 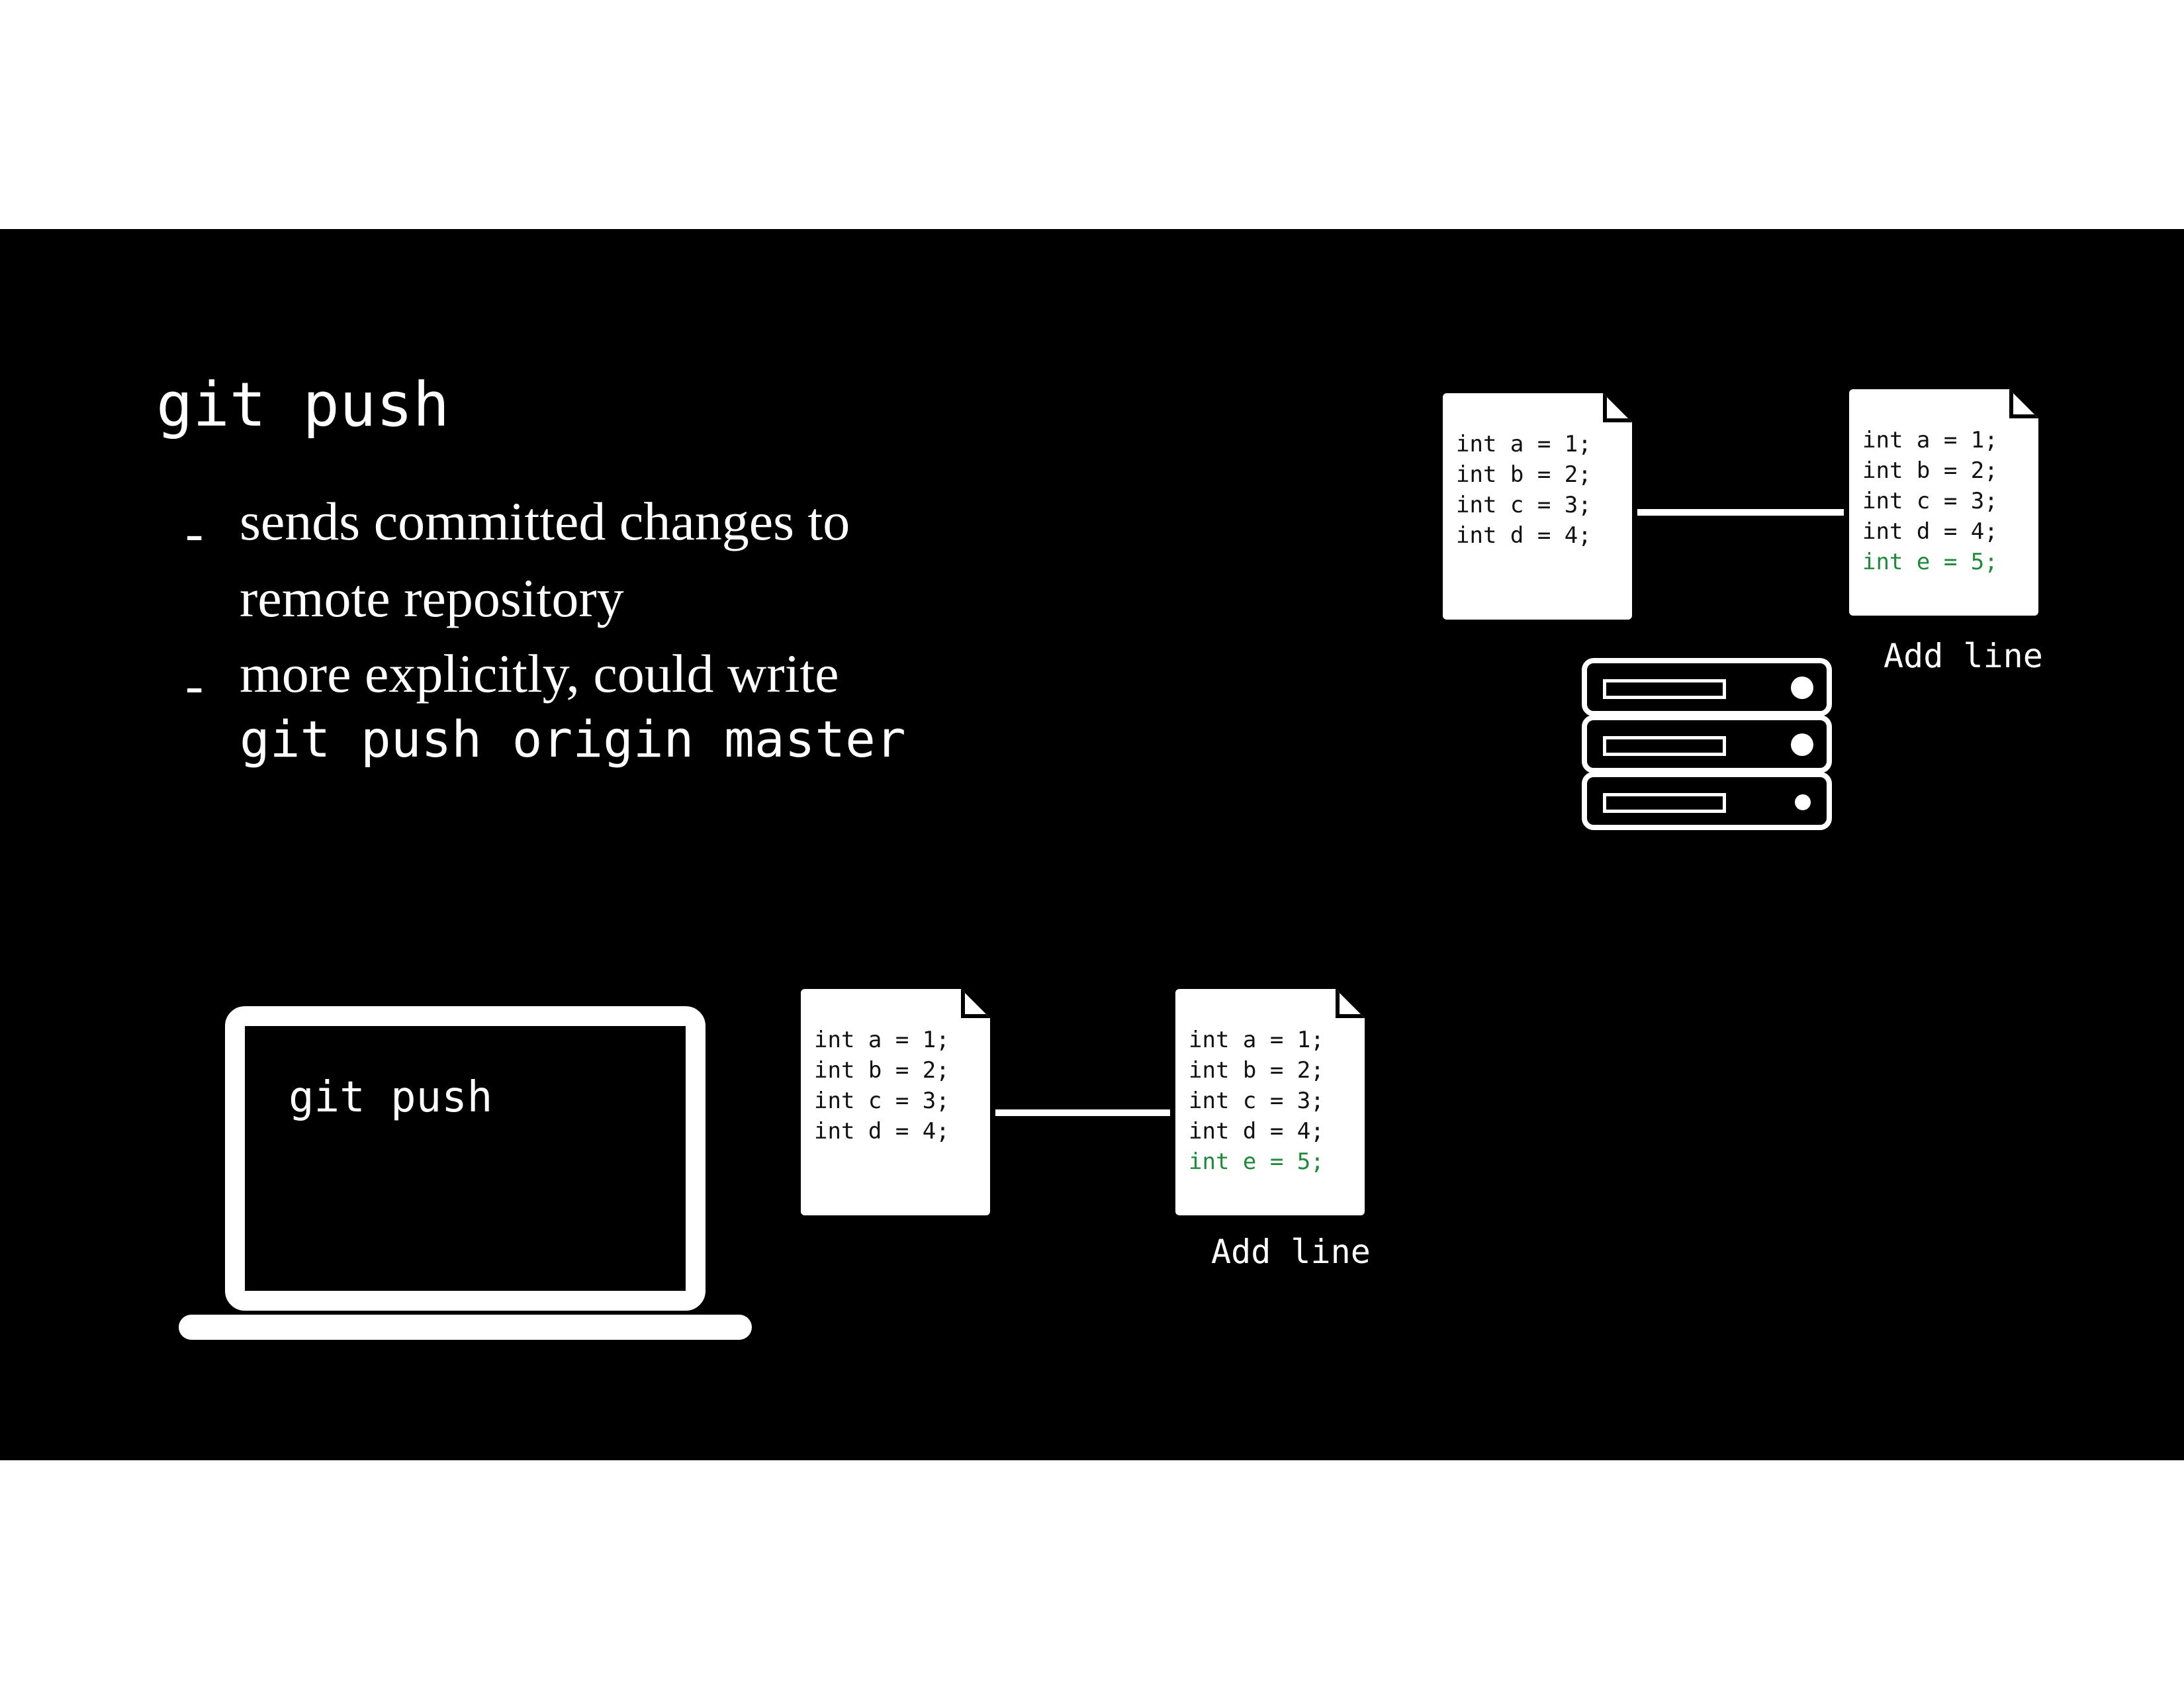 What do you see at coordinates (573, 739) in the screenshot?
I see `bullet-2-code: git push origin master` at bounding box center [573, 739].